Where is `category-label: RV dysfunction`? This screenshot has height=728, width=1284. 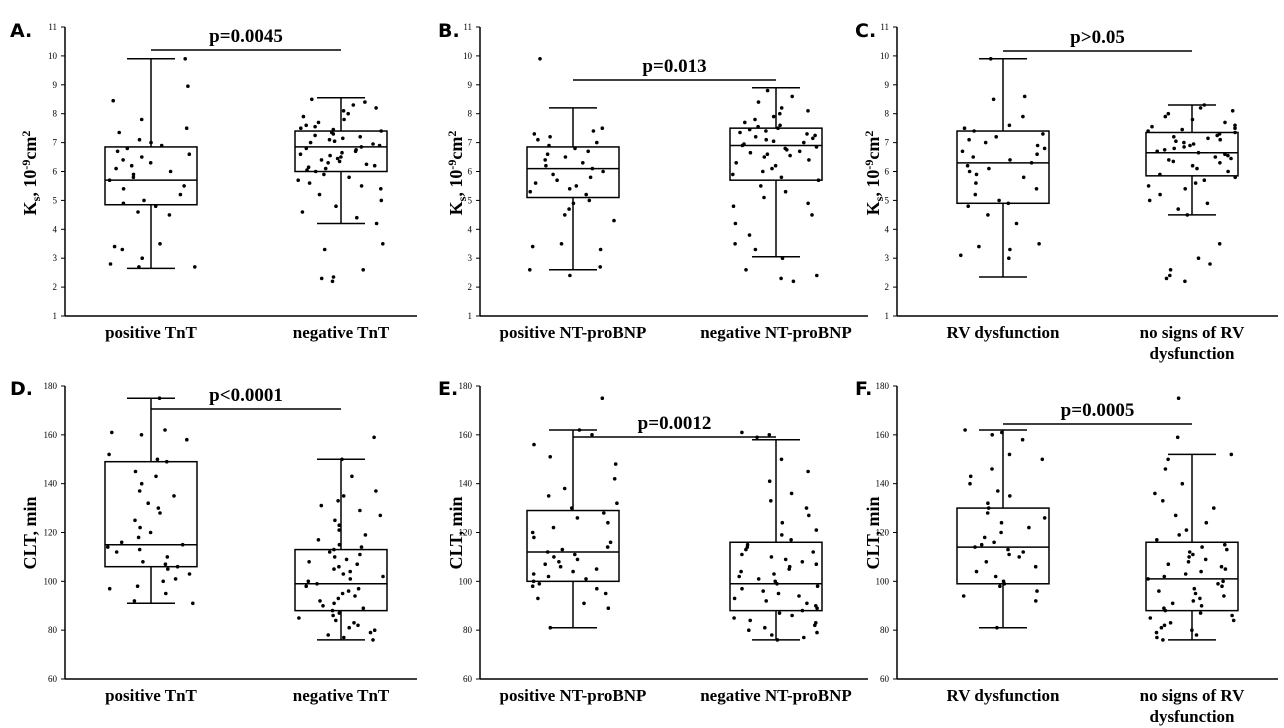
category-label: RV dysfunction is located at coordinates (1003, 695).